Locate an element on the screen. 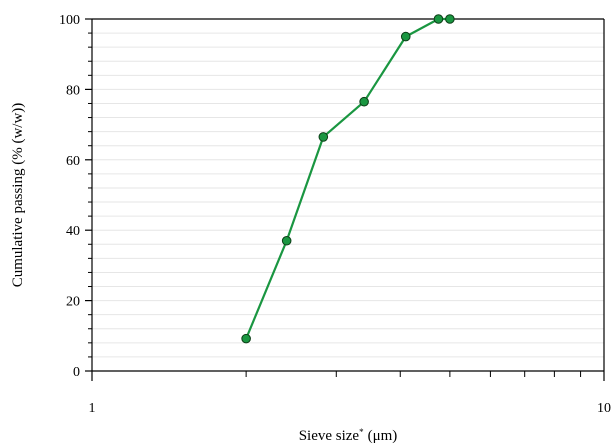 The width and height of the screenshot is (616, 444). x-axis-title: Sieve size* (μm) is located at coordinates (348, 435).